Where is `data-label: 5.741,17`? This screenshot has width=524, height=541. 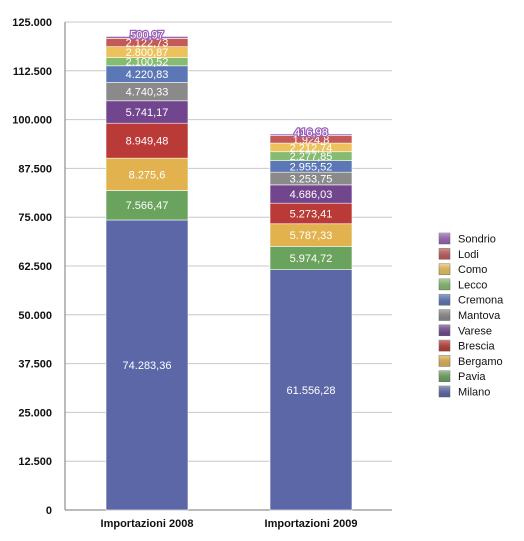 data-label: 5.741,17 is located at coordinates (147, 113).